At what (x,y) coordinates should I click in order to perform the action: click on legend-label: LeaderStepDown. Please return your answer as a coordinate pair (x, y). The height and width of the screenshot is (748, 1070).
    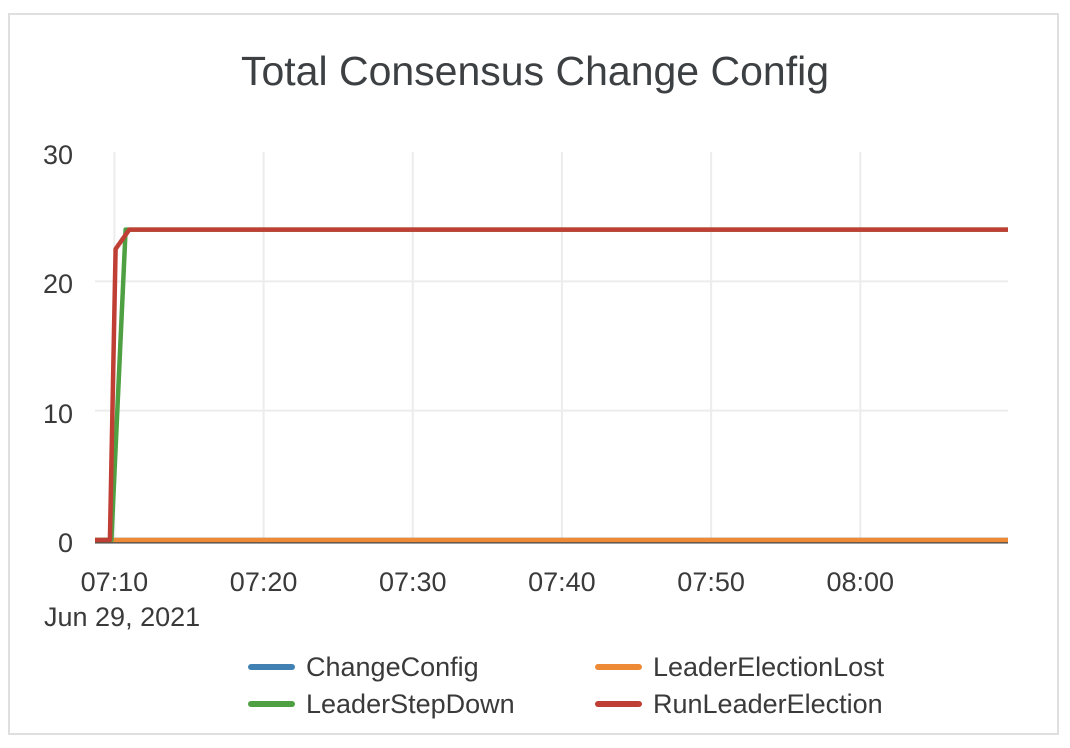
    Looking at the image, I should click on (410, 703).